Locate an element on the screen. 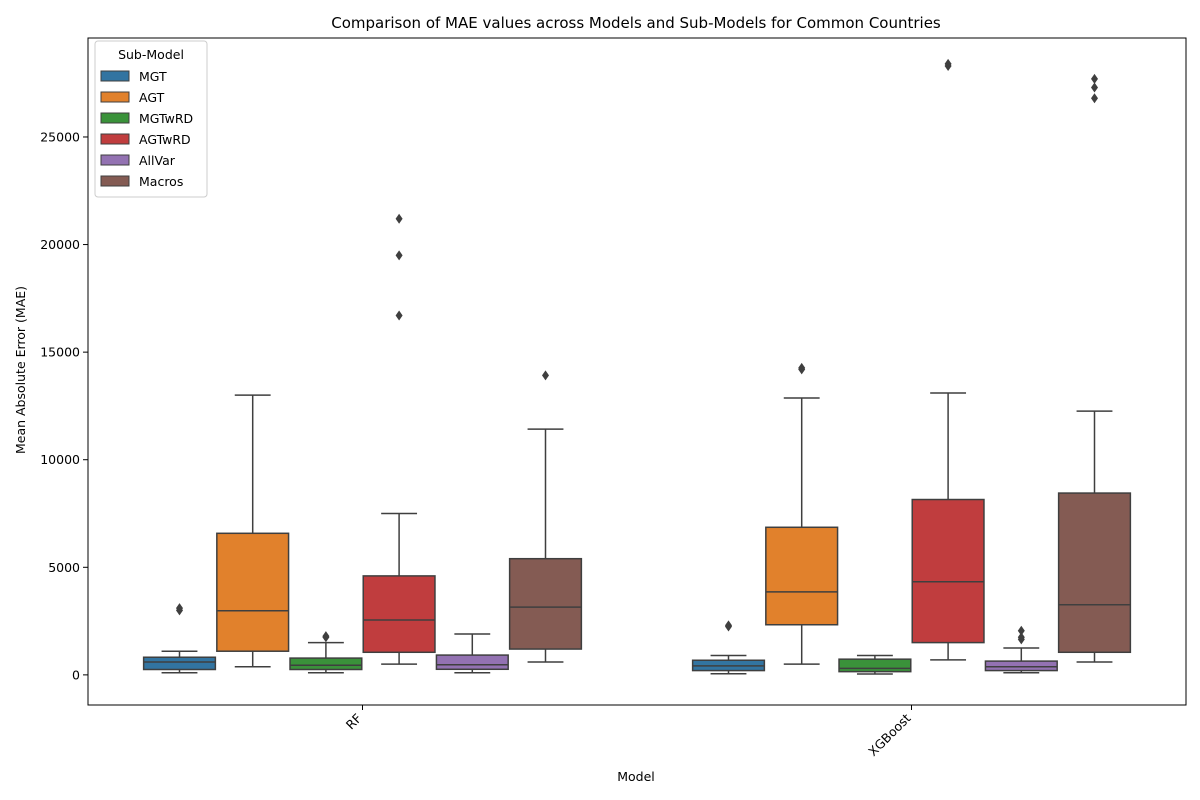 Image resolution: width=1200 pixels, height=800 pixels. legend: Sub-Model MGT AGT MGTwRD AGTwRD AllVar Macros is located at coordinates (151, 119).